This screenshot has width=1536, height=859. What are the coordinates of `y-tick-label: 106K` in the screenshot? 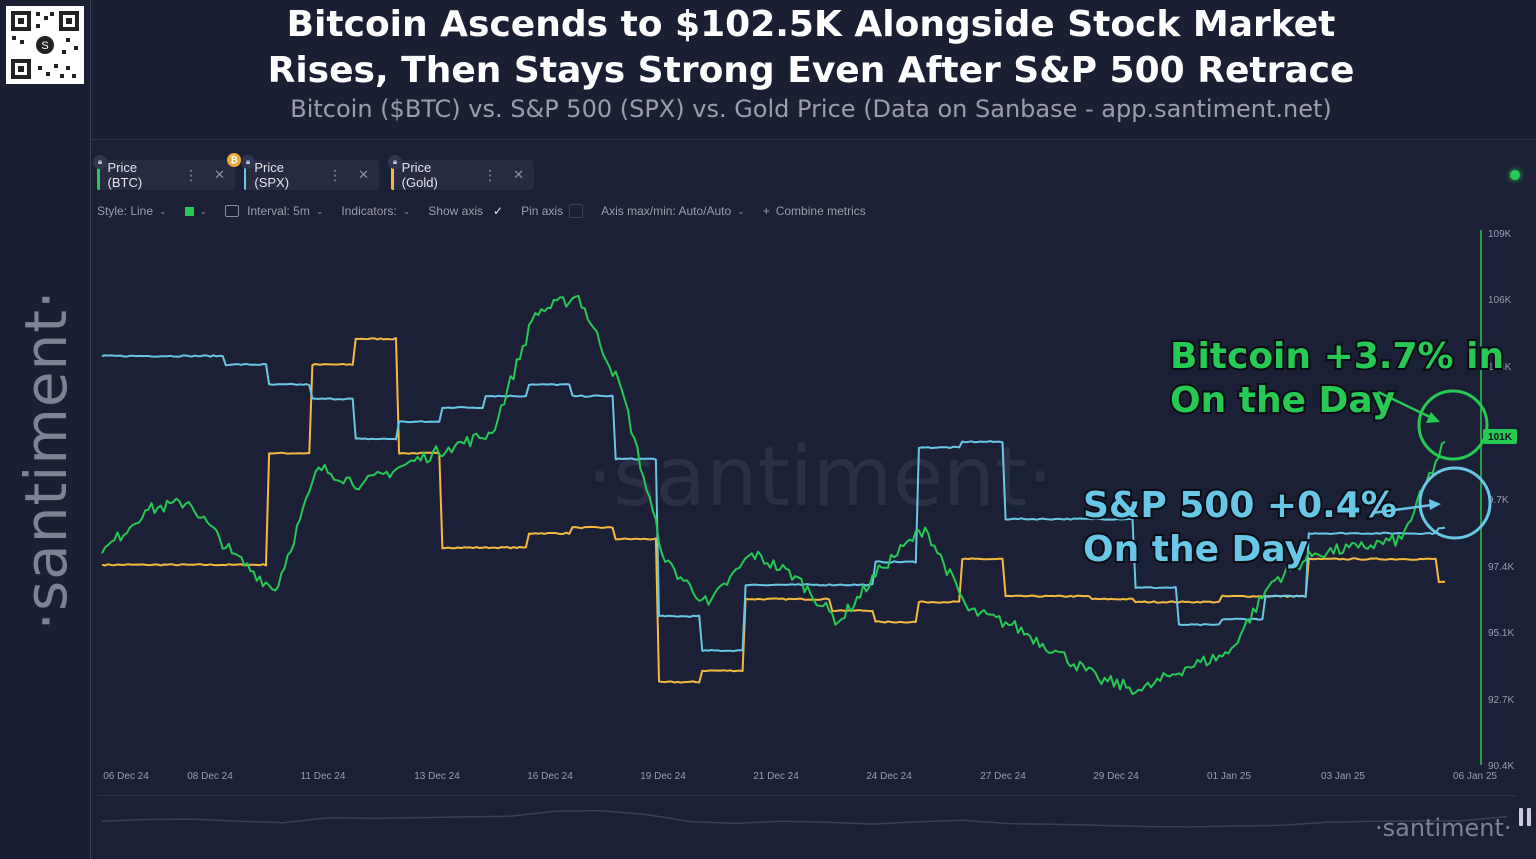 It's located at (1500, 300).